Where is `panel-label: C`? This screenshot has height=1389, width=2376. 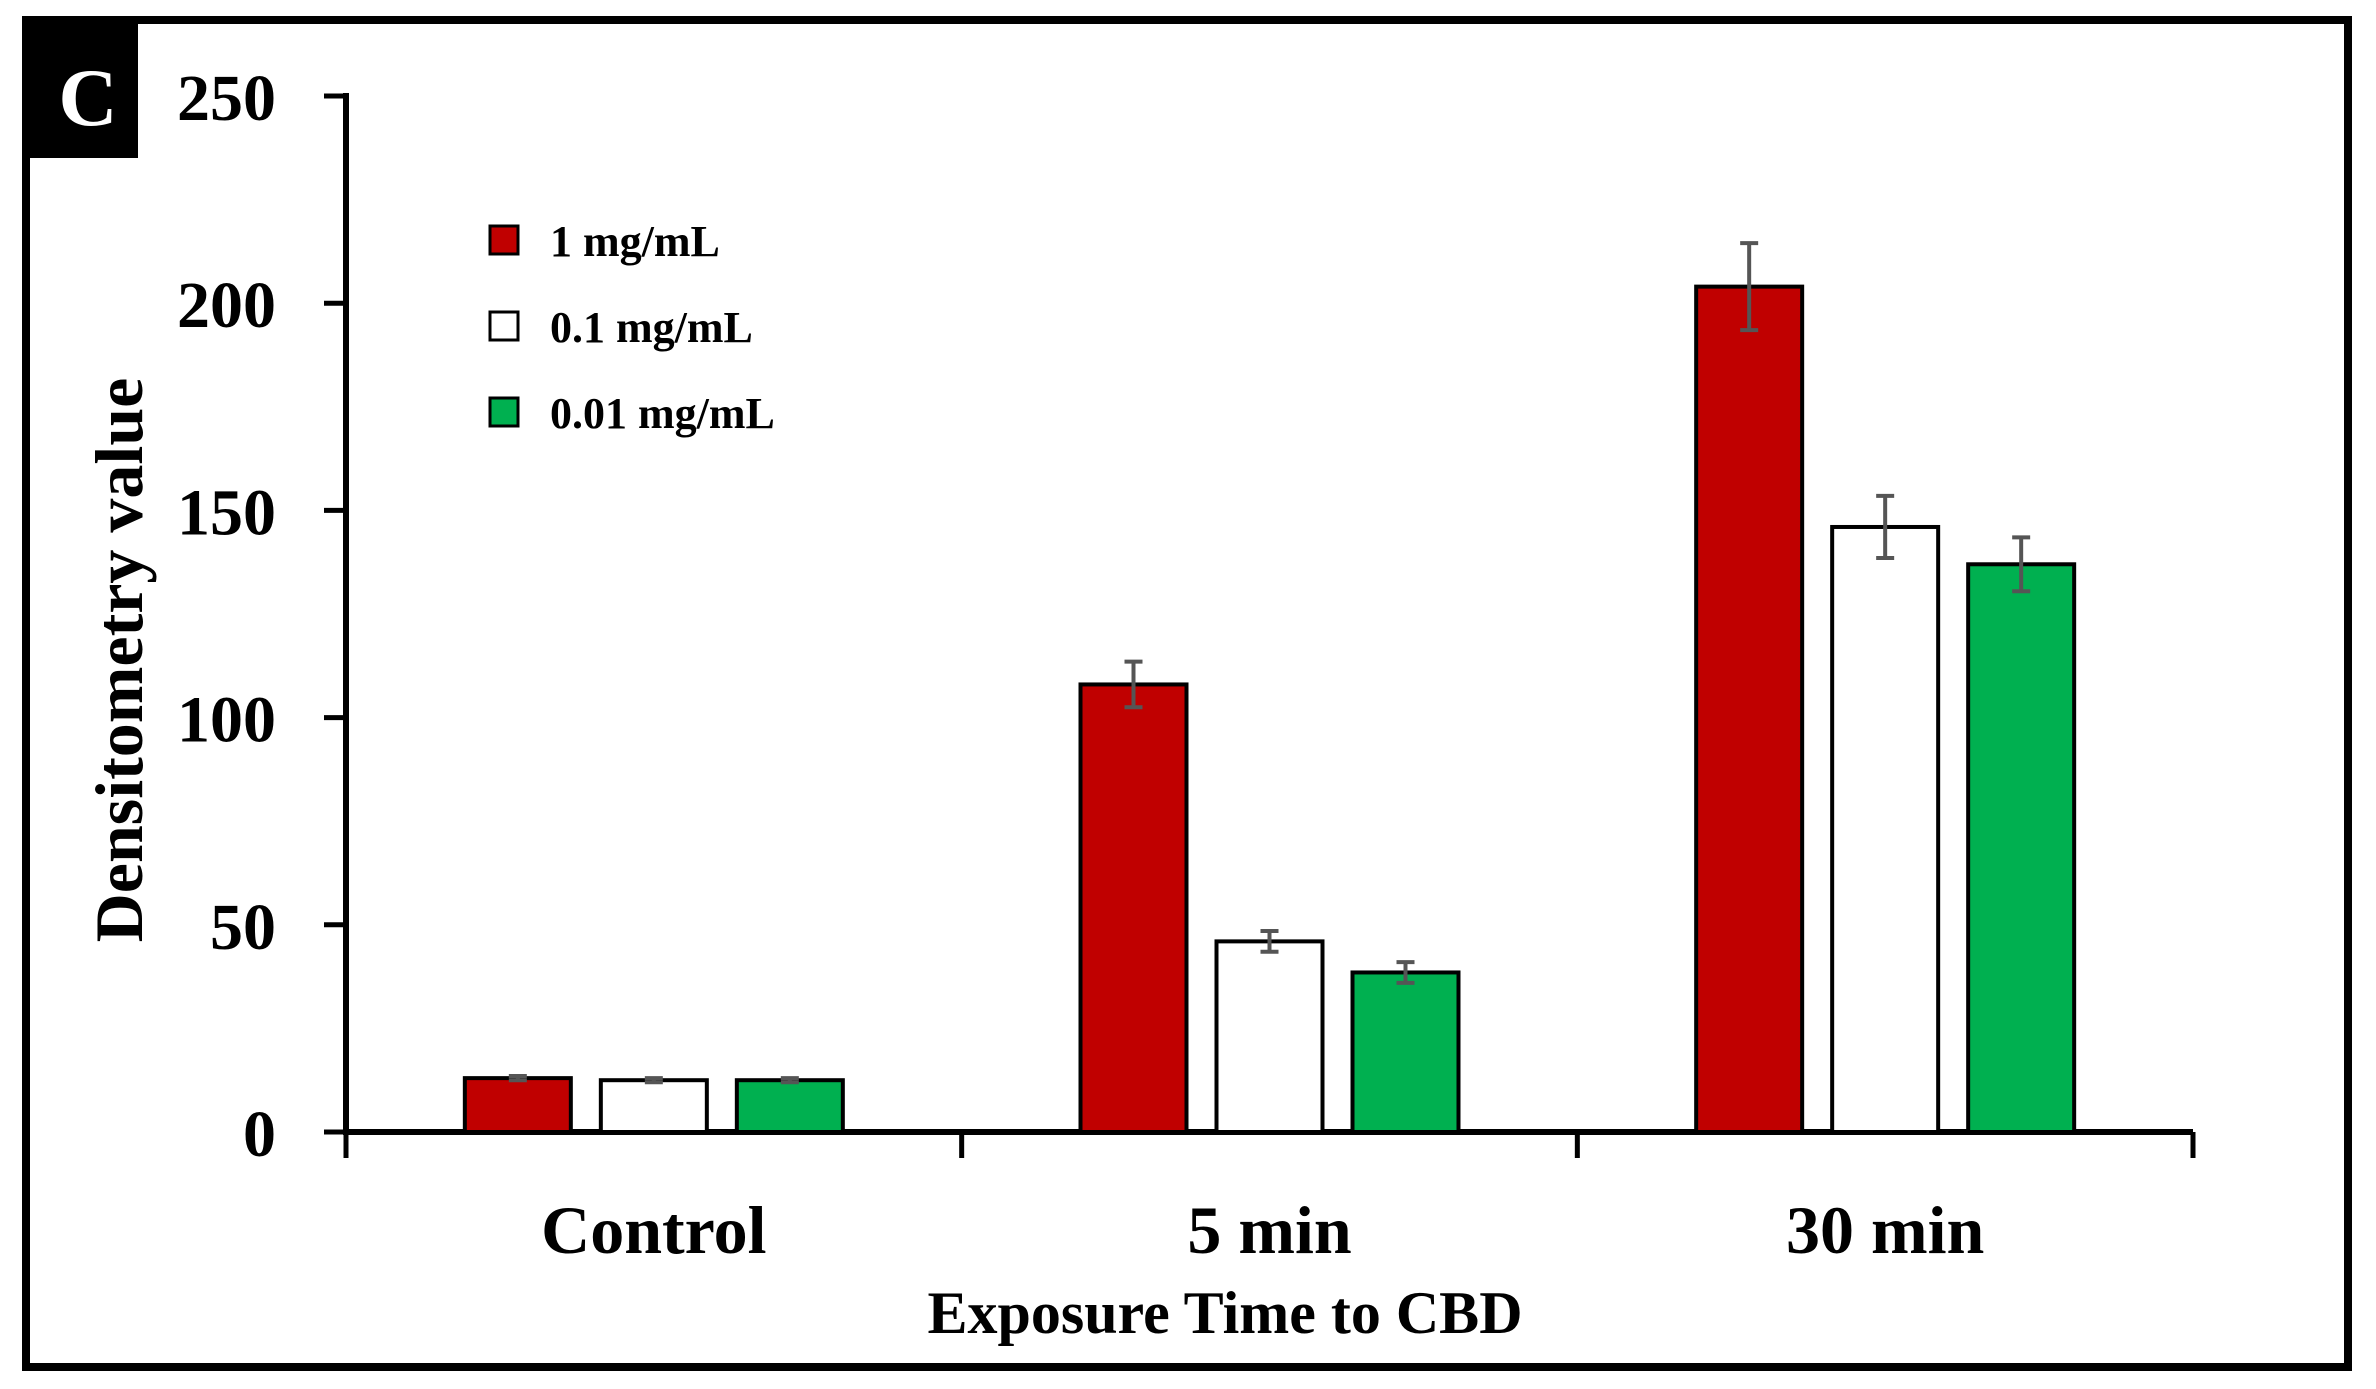
panel-label: C is located at coordinates (87, 97).